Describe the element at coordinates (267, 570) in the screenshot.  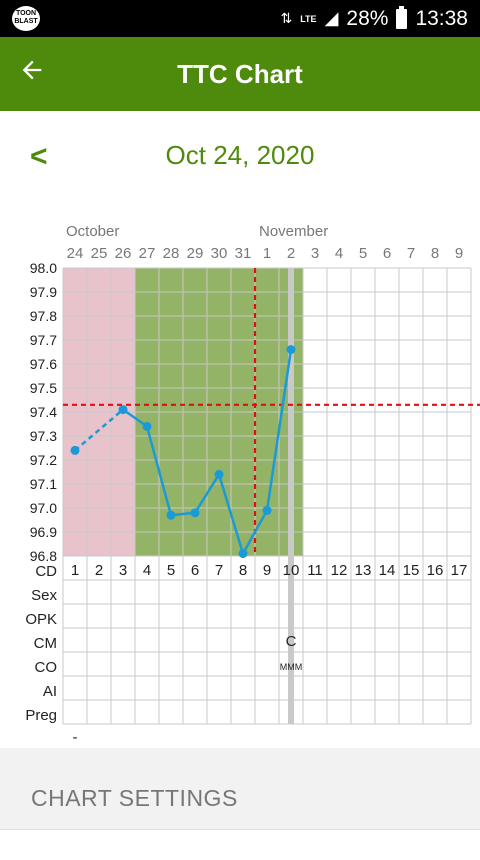
I see `cycle-day-label: 9` at that location.